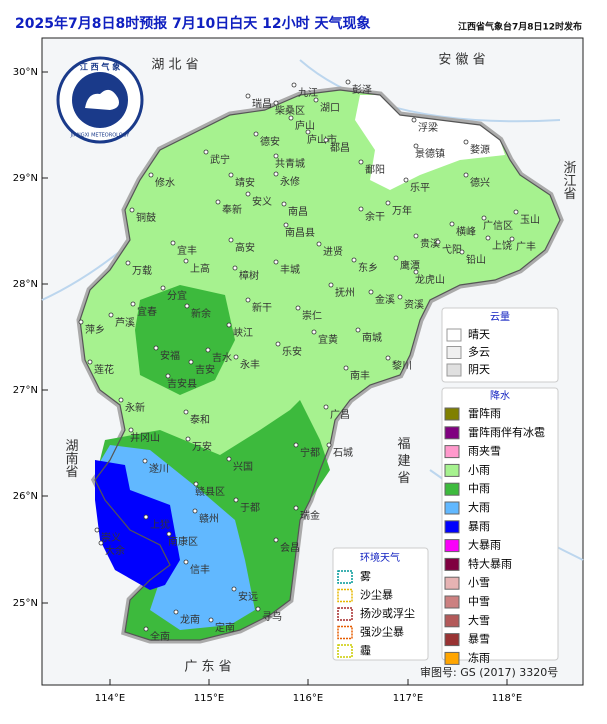 Image resolution: width=607 pixels, height=724 pixels. Describe the element at coordinates (368, 267) in the screenshot. I see `city-label: 东乡` at that location.